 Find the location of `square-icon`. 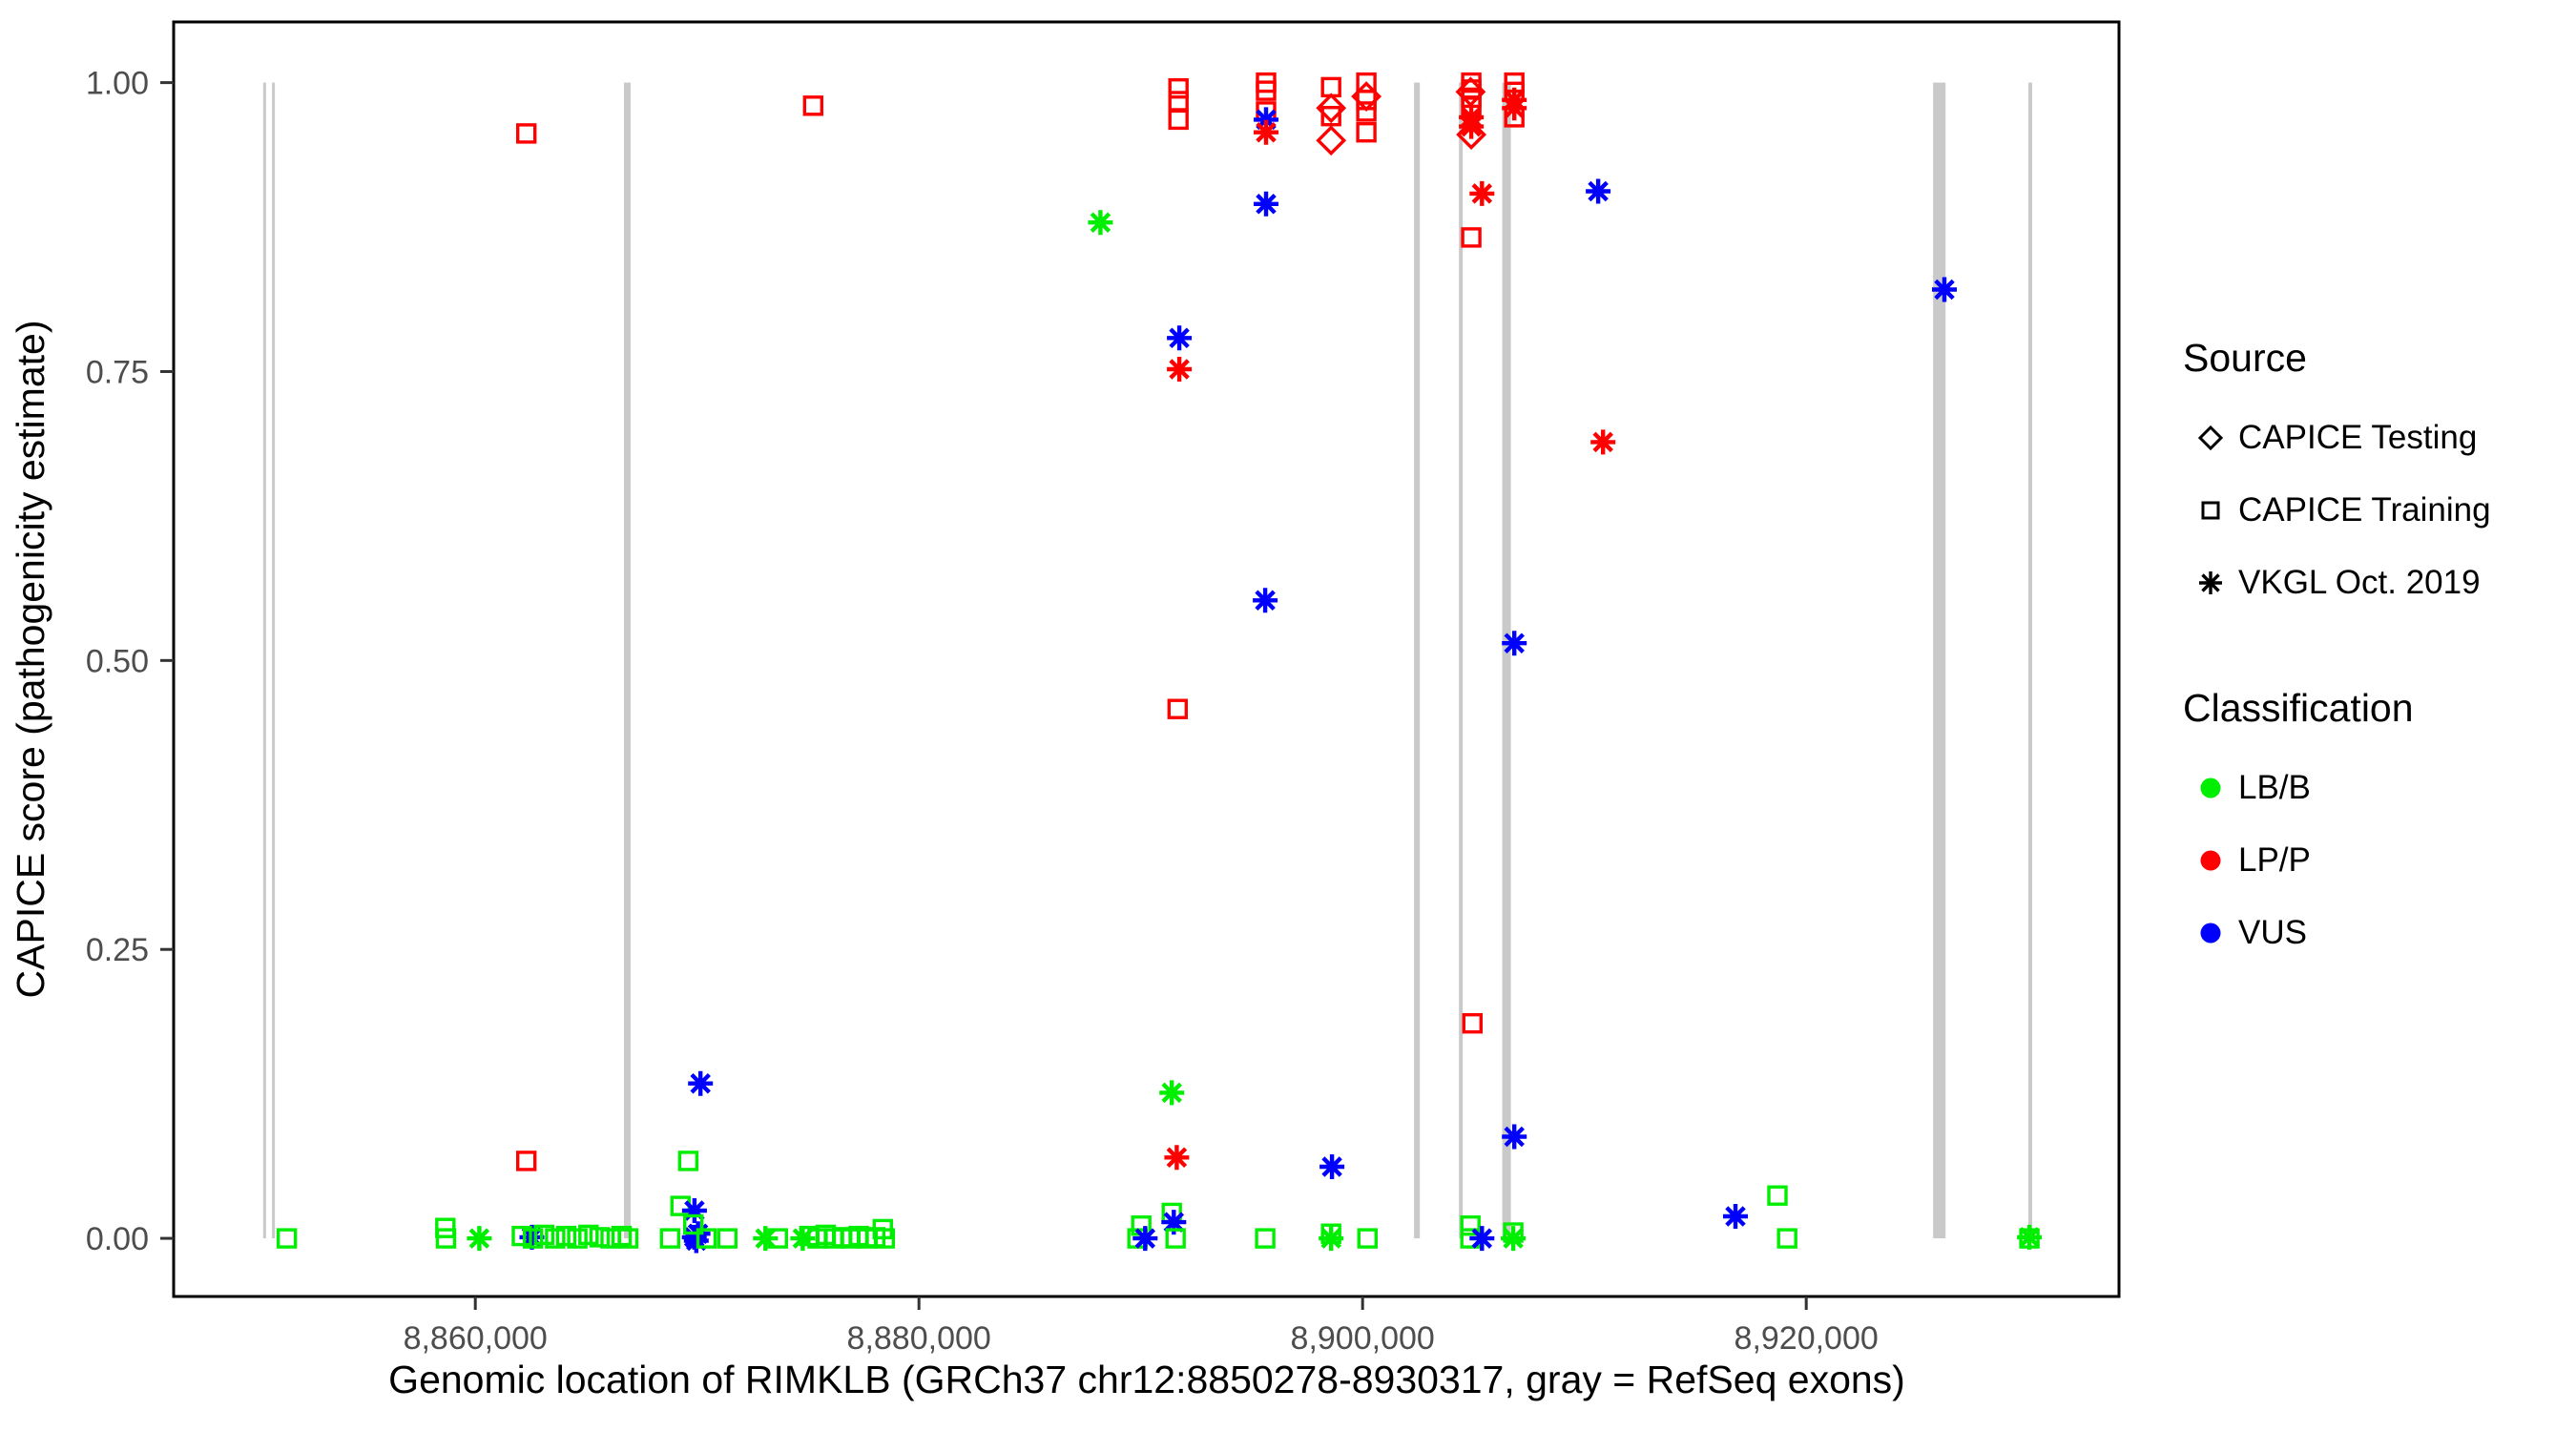

square-icon is located at coordinates (2210, 510).